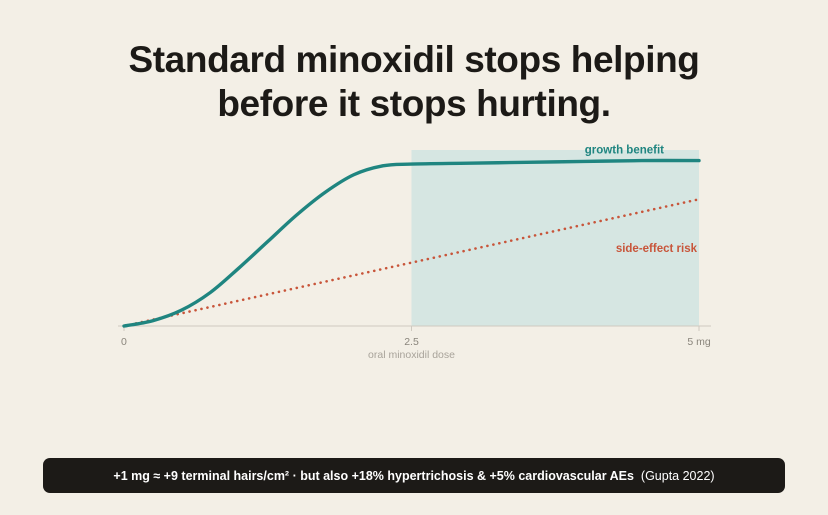 This screenshot has height=515, width=828. Describe the element at coordinates (657, 249) in the screenshot. I see `side-effect-risk-label: side-effect risk` at that location.